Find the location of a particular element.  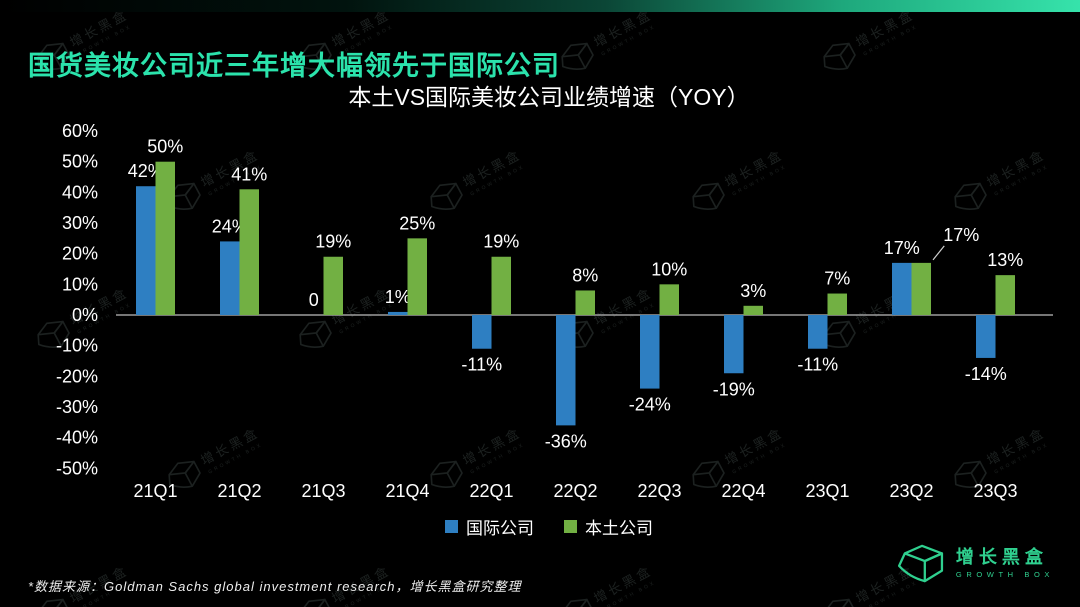

legend-label-domestic: 本土公司 is located at coordinates (619, 528).